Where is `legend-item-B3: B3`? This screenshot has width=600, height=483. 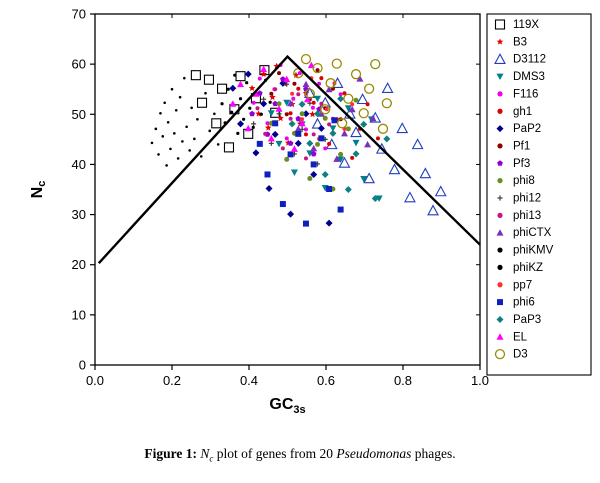
legend-item-B3: B3 is located at coordinates (511, 42).